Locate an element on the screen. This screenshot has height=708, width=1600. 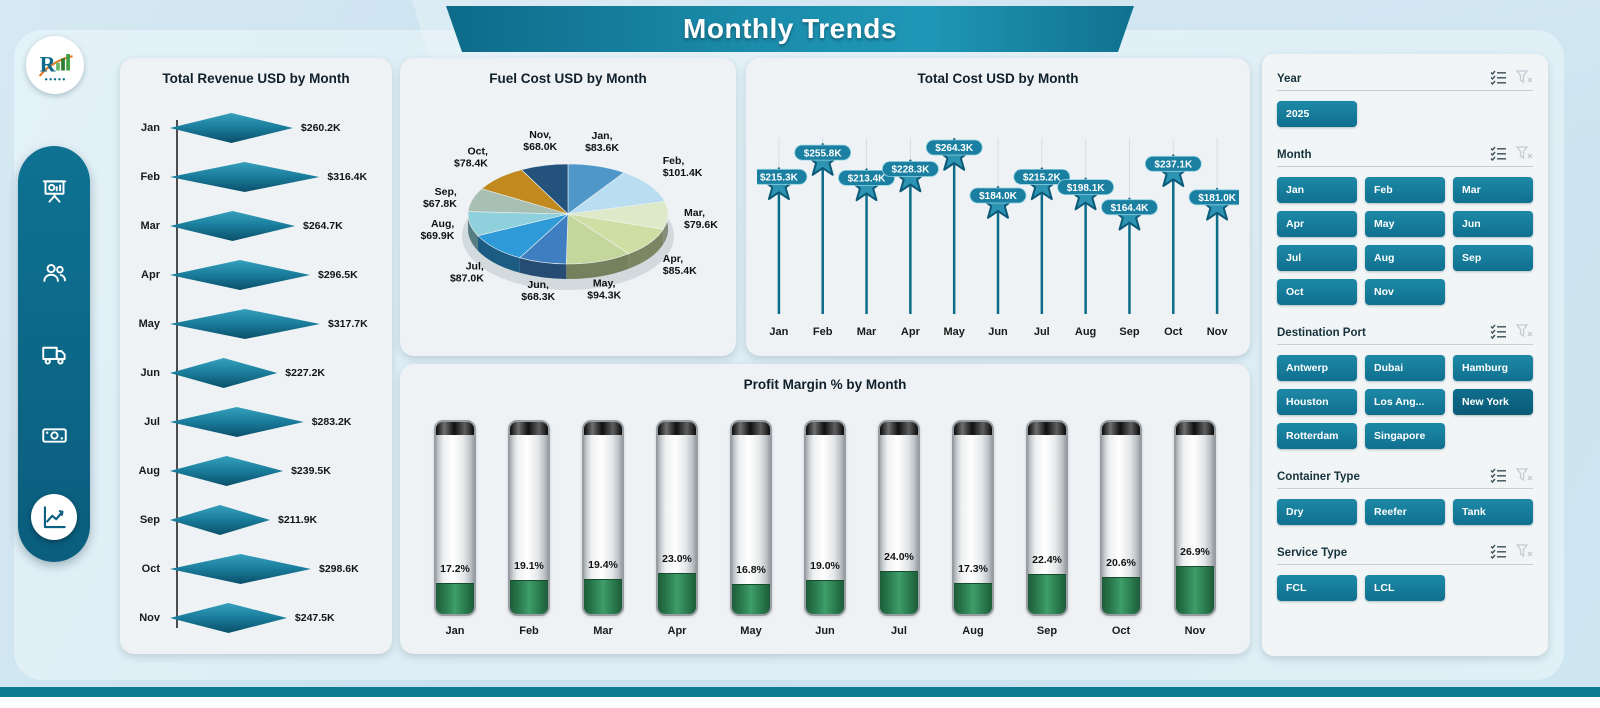
value-pill is located at coordinates (782, 176).